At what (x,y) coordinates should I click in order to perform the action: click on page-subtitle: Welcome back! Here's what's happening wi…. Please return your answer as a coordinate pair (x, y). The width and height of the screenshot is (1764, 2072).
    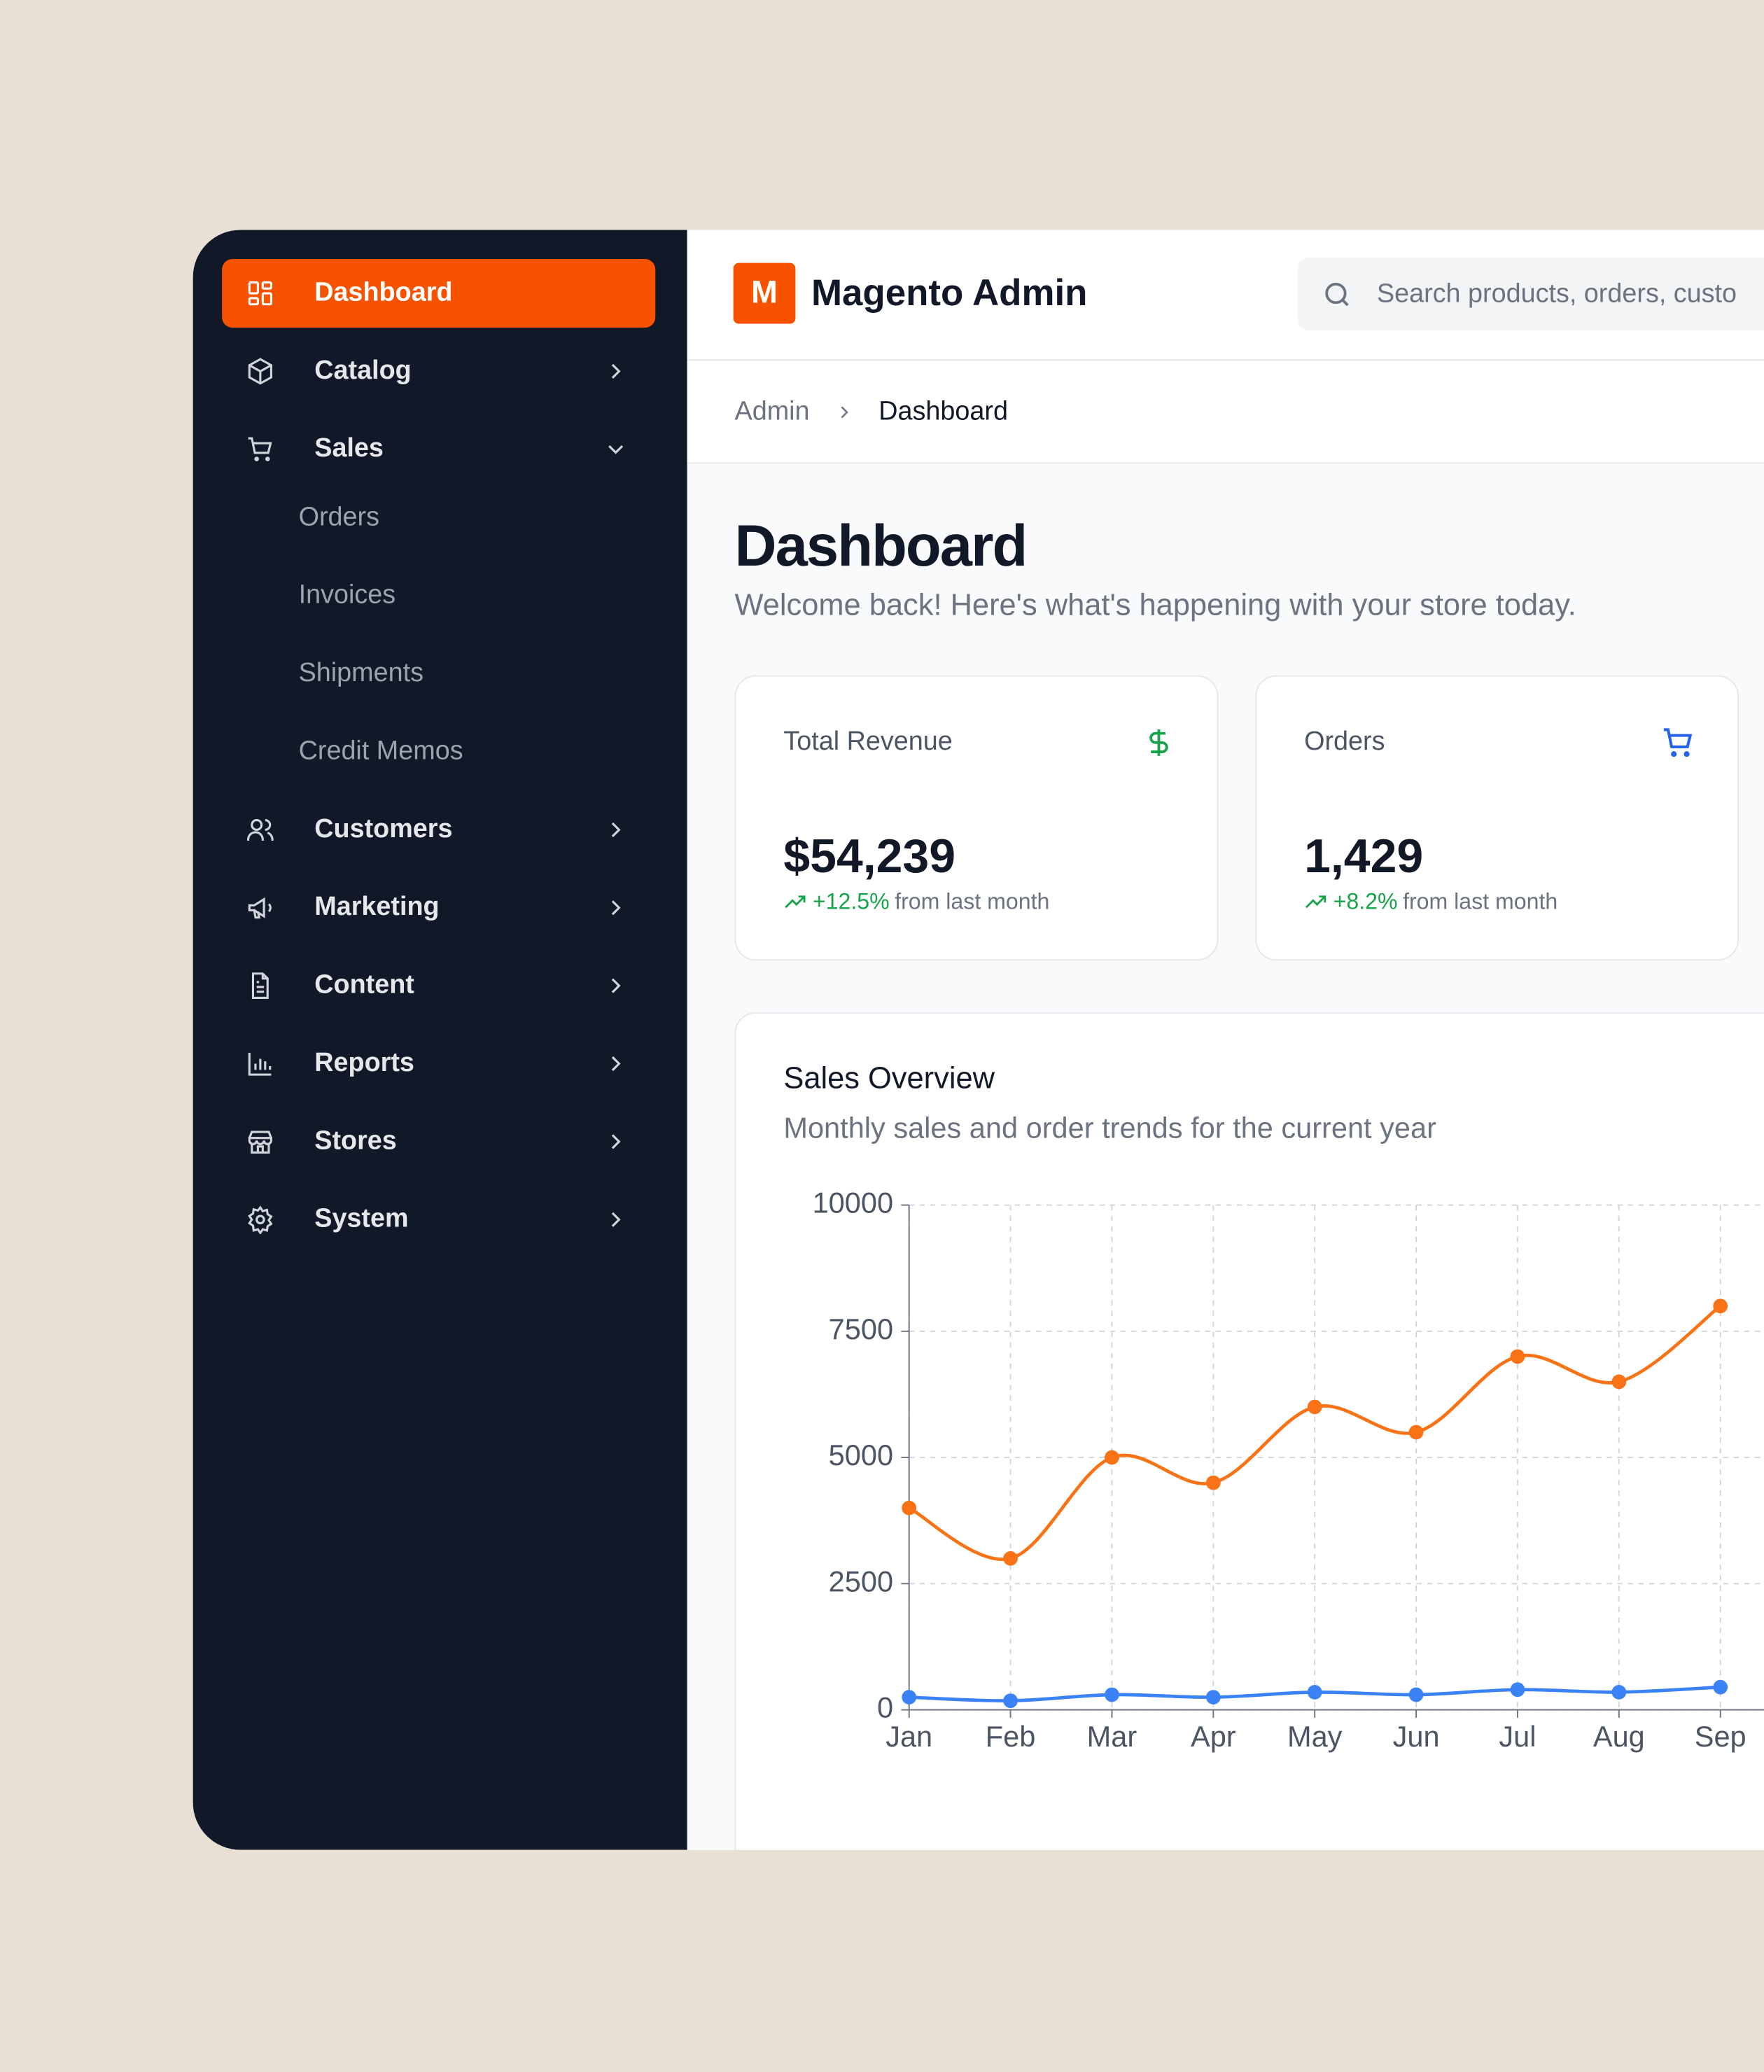
    Looking at the image, I should click on (1155, 604).